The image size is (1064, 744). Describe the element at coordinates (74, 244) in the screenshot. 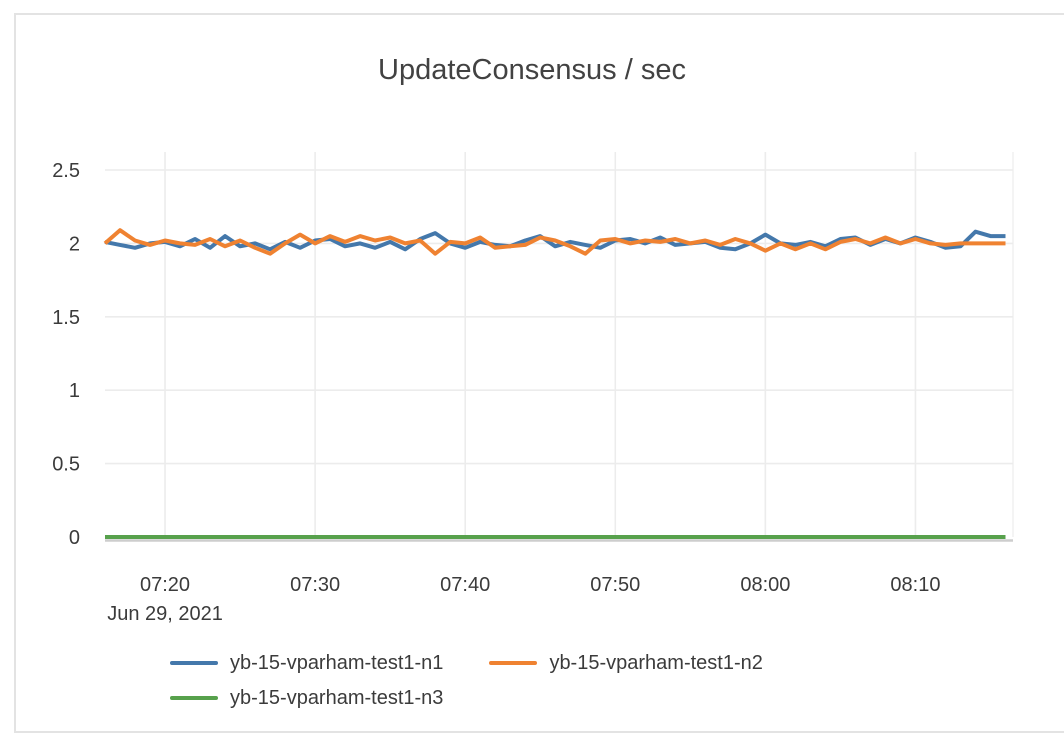

I see `y-tick-label: 2` at that location.